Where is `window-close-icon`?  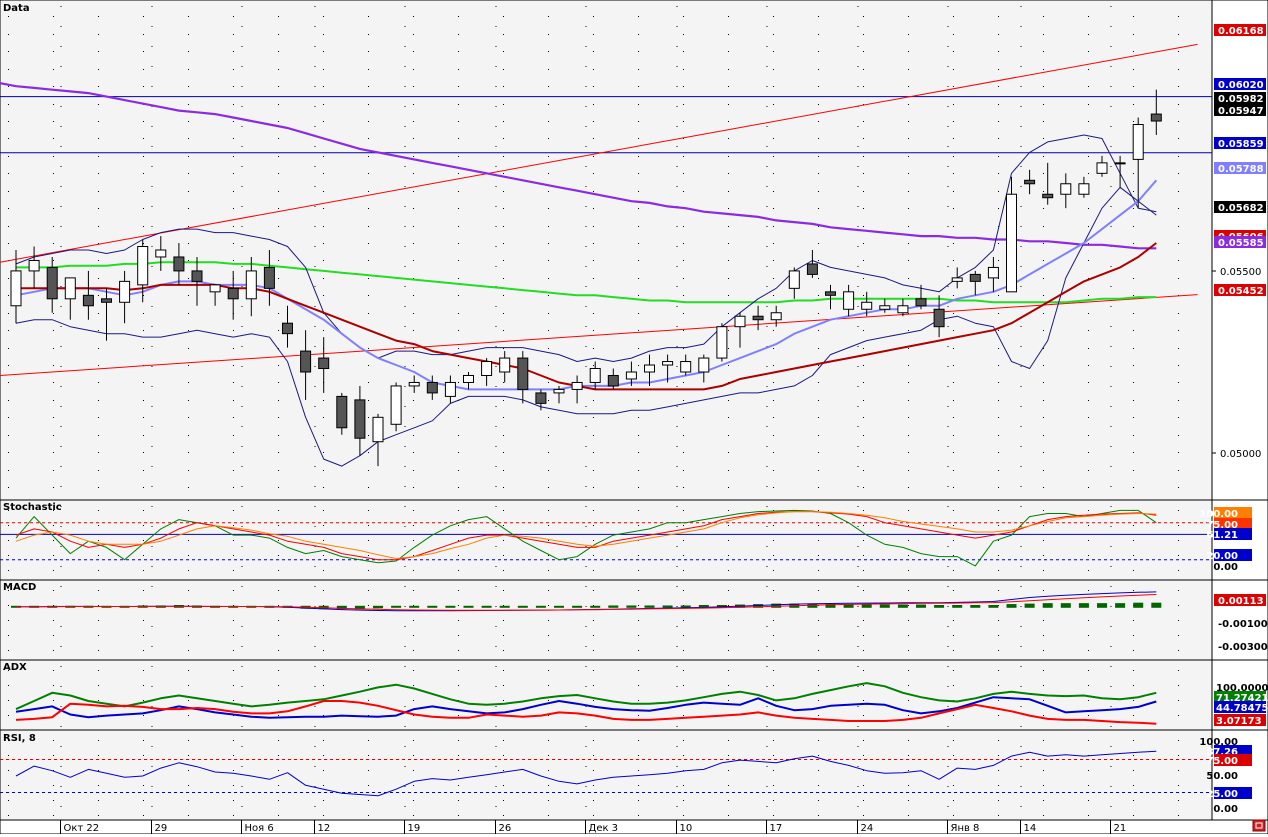 window-close-icon is located at coordinates (1259, 825).